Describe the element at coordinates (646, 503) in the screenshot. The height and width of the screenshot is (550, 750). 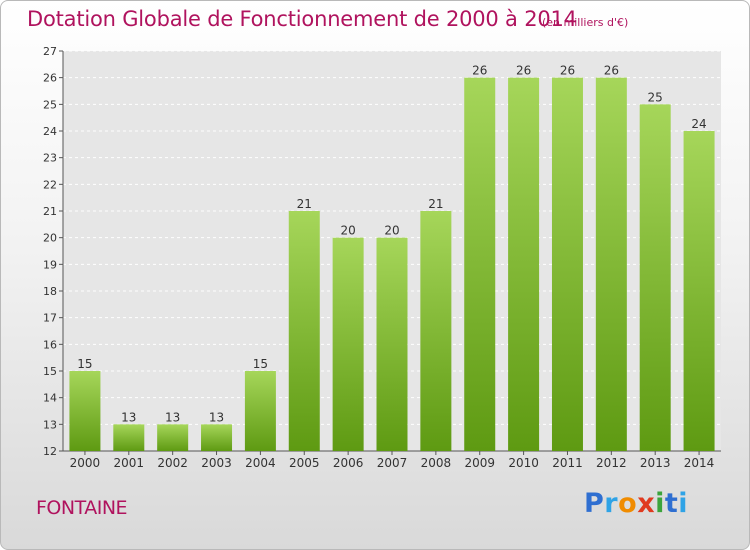
I see `logo-letter: x` at that location.